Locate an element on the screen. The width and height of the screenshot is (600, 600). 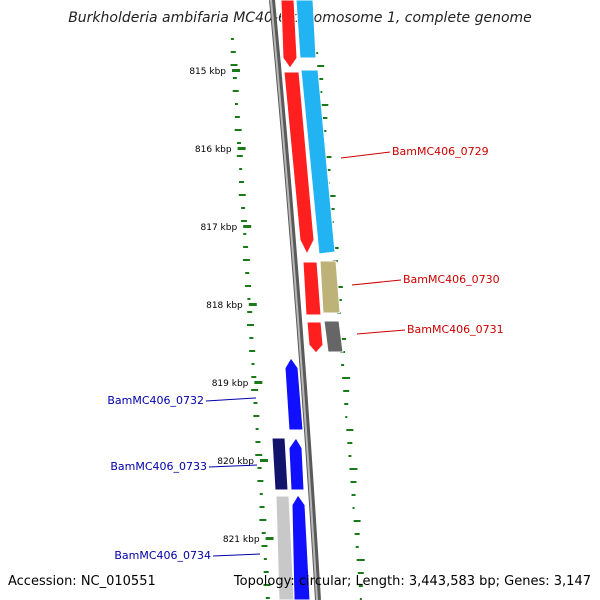
scale-tick-label: 817 kbp is located at coordinates (219, 228).